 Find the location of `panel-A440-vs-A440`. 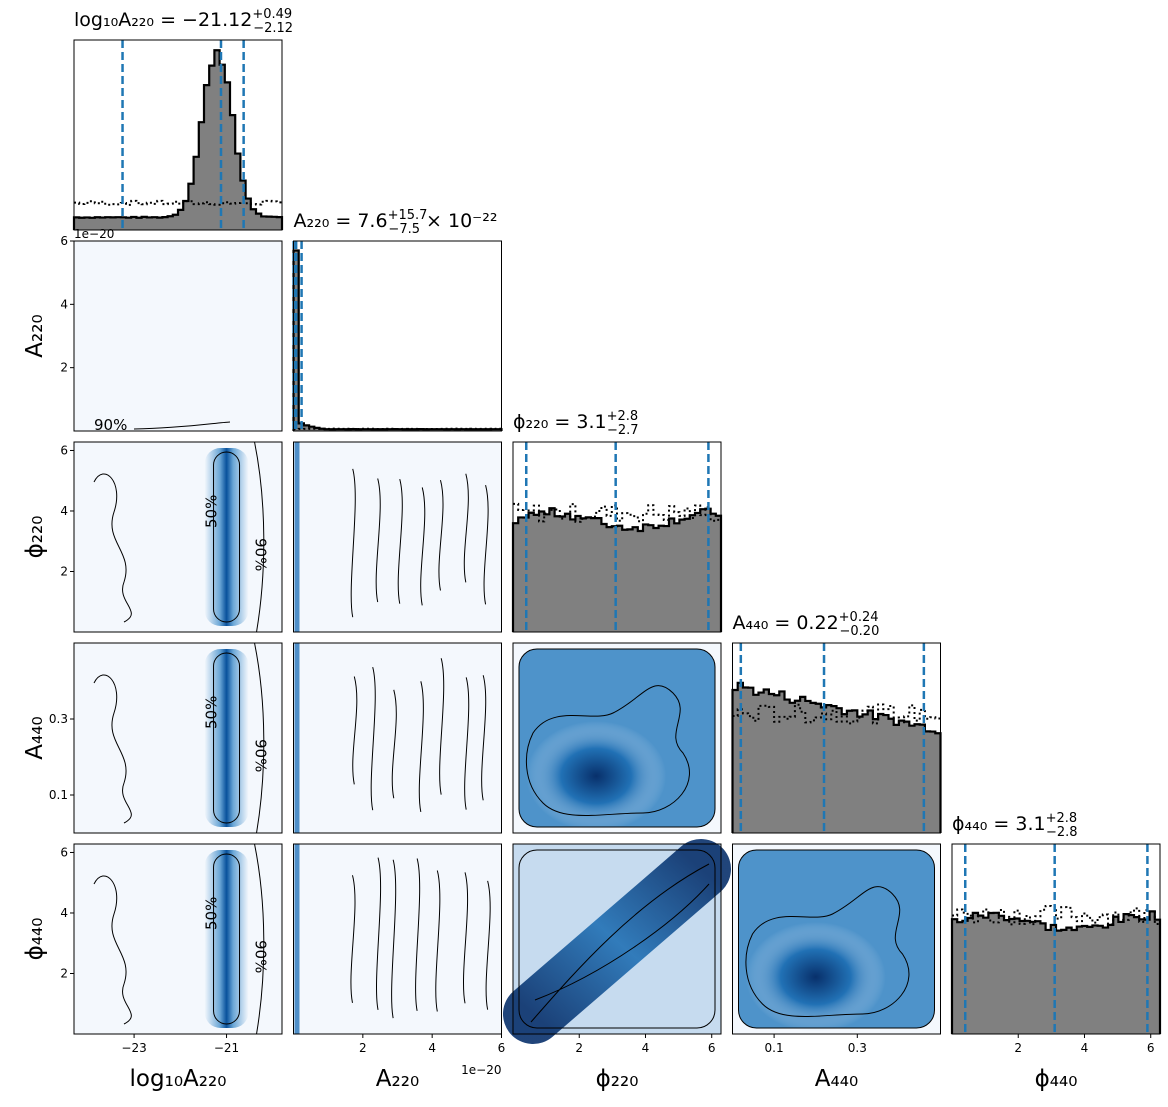

panel-A440-vs-A440 is located at coordinates (836, 738).